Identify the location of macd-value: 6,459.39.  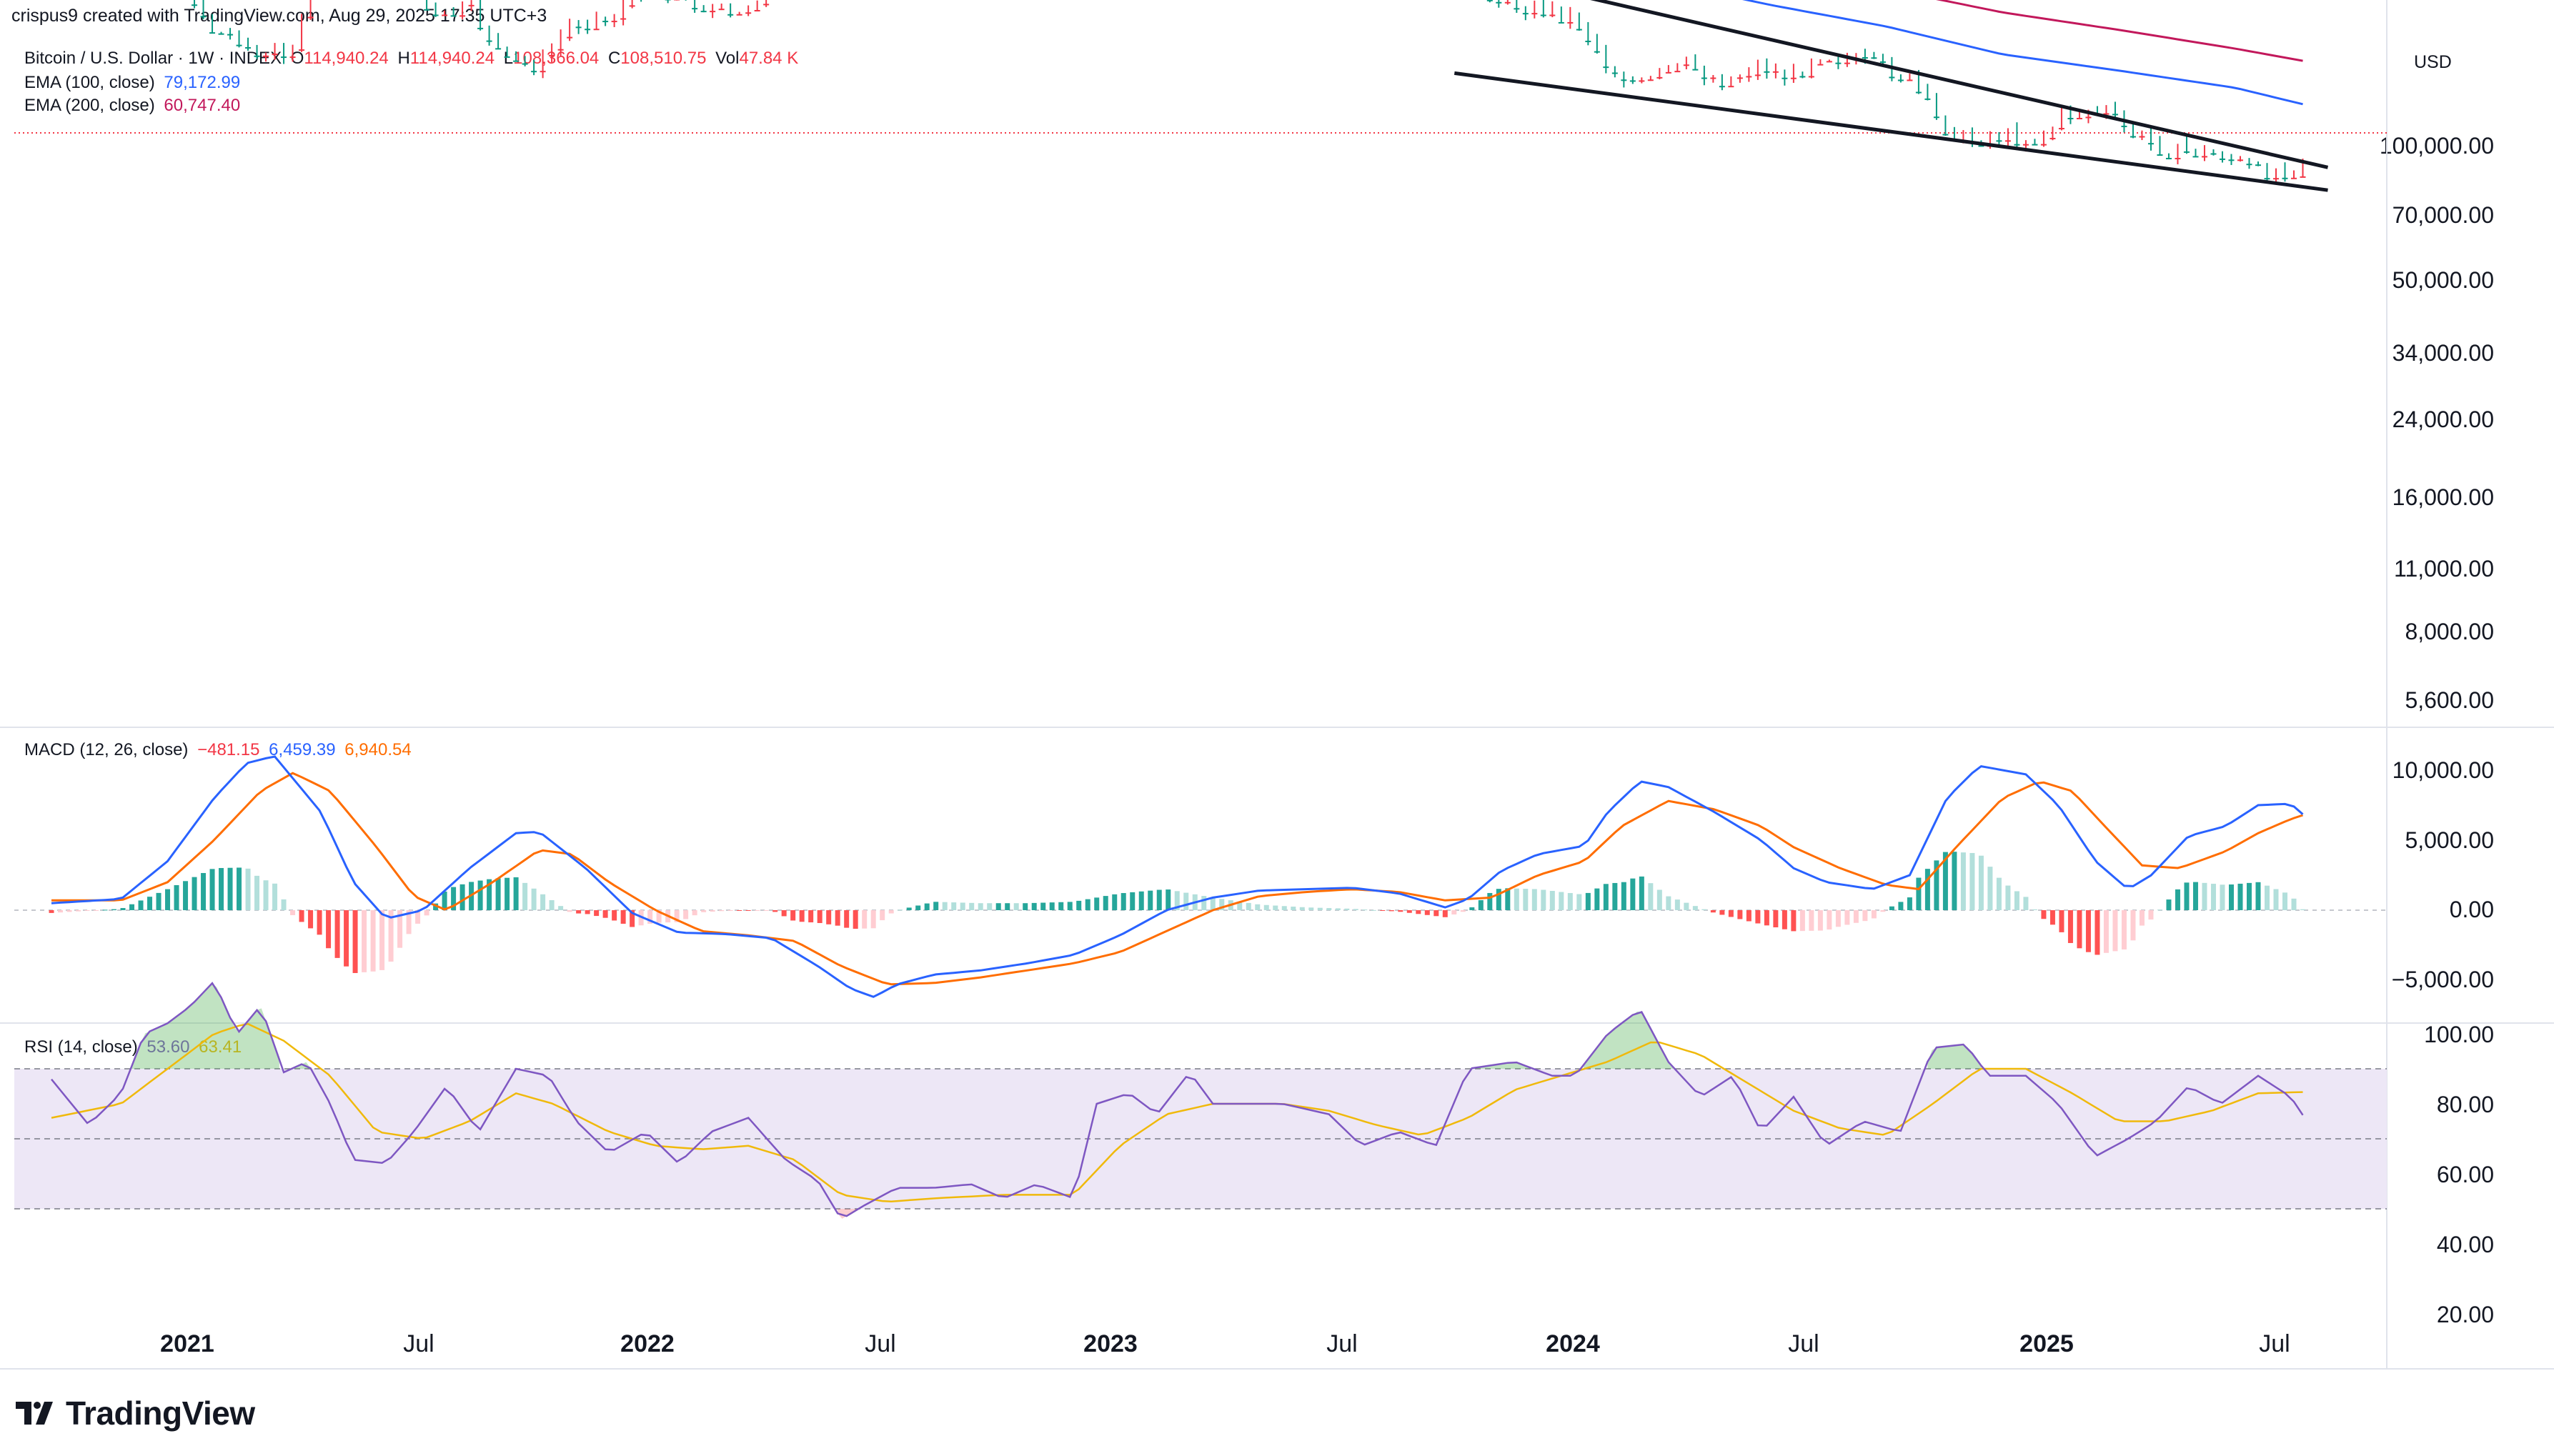
(302, 749).